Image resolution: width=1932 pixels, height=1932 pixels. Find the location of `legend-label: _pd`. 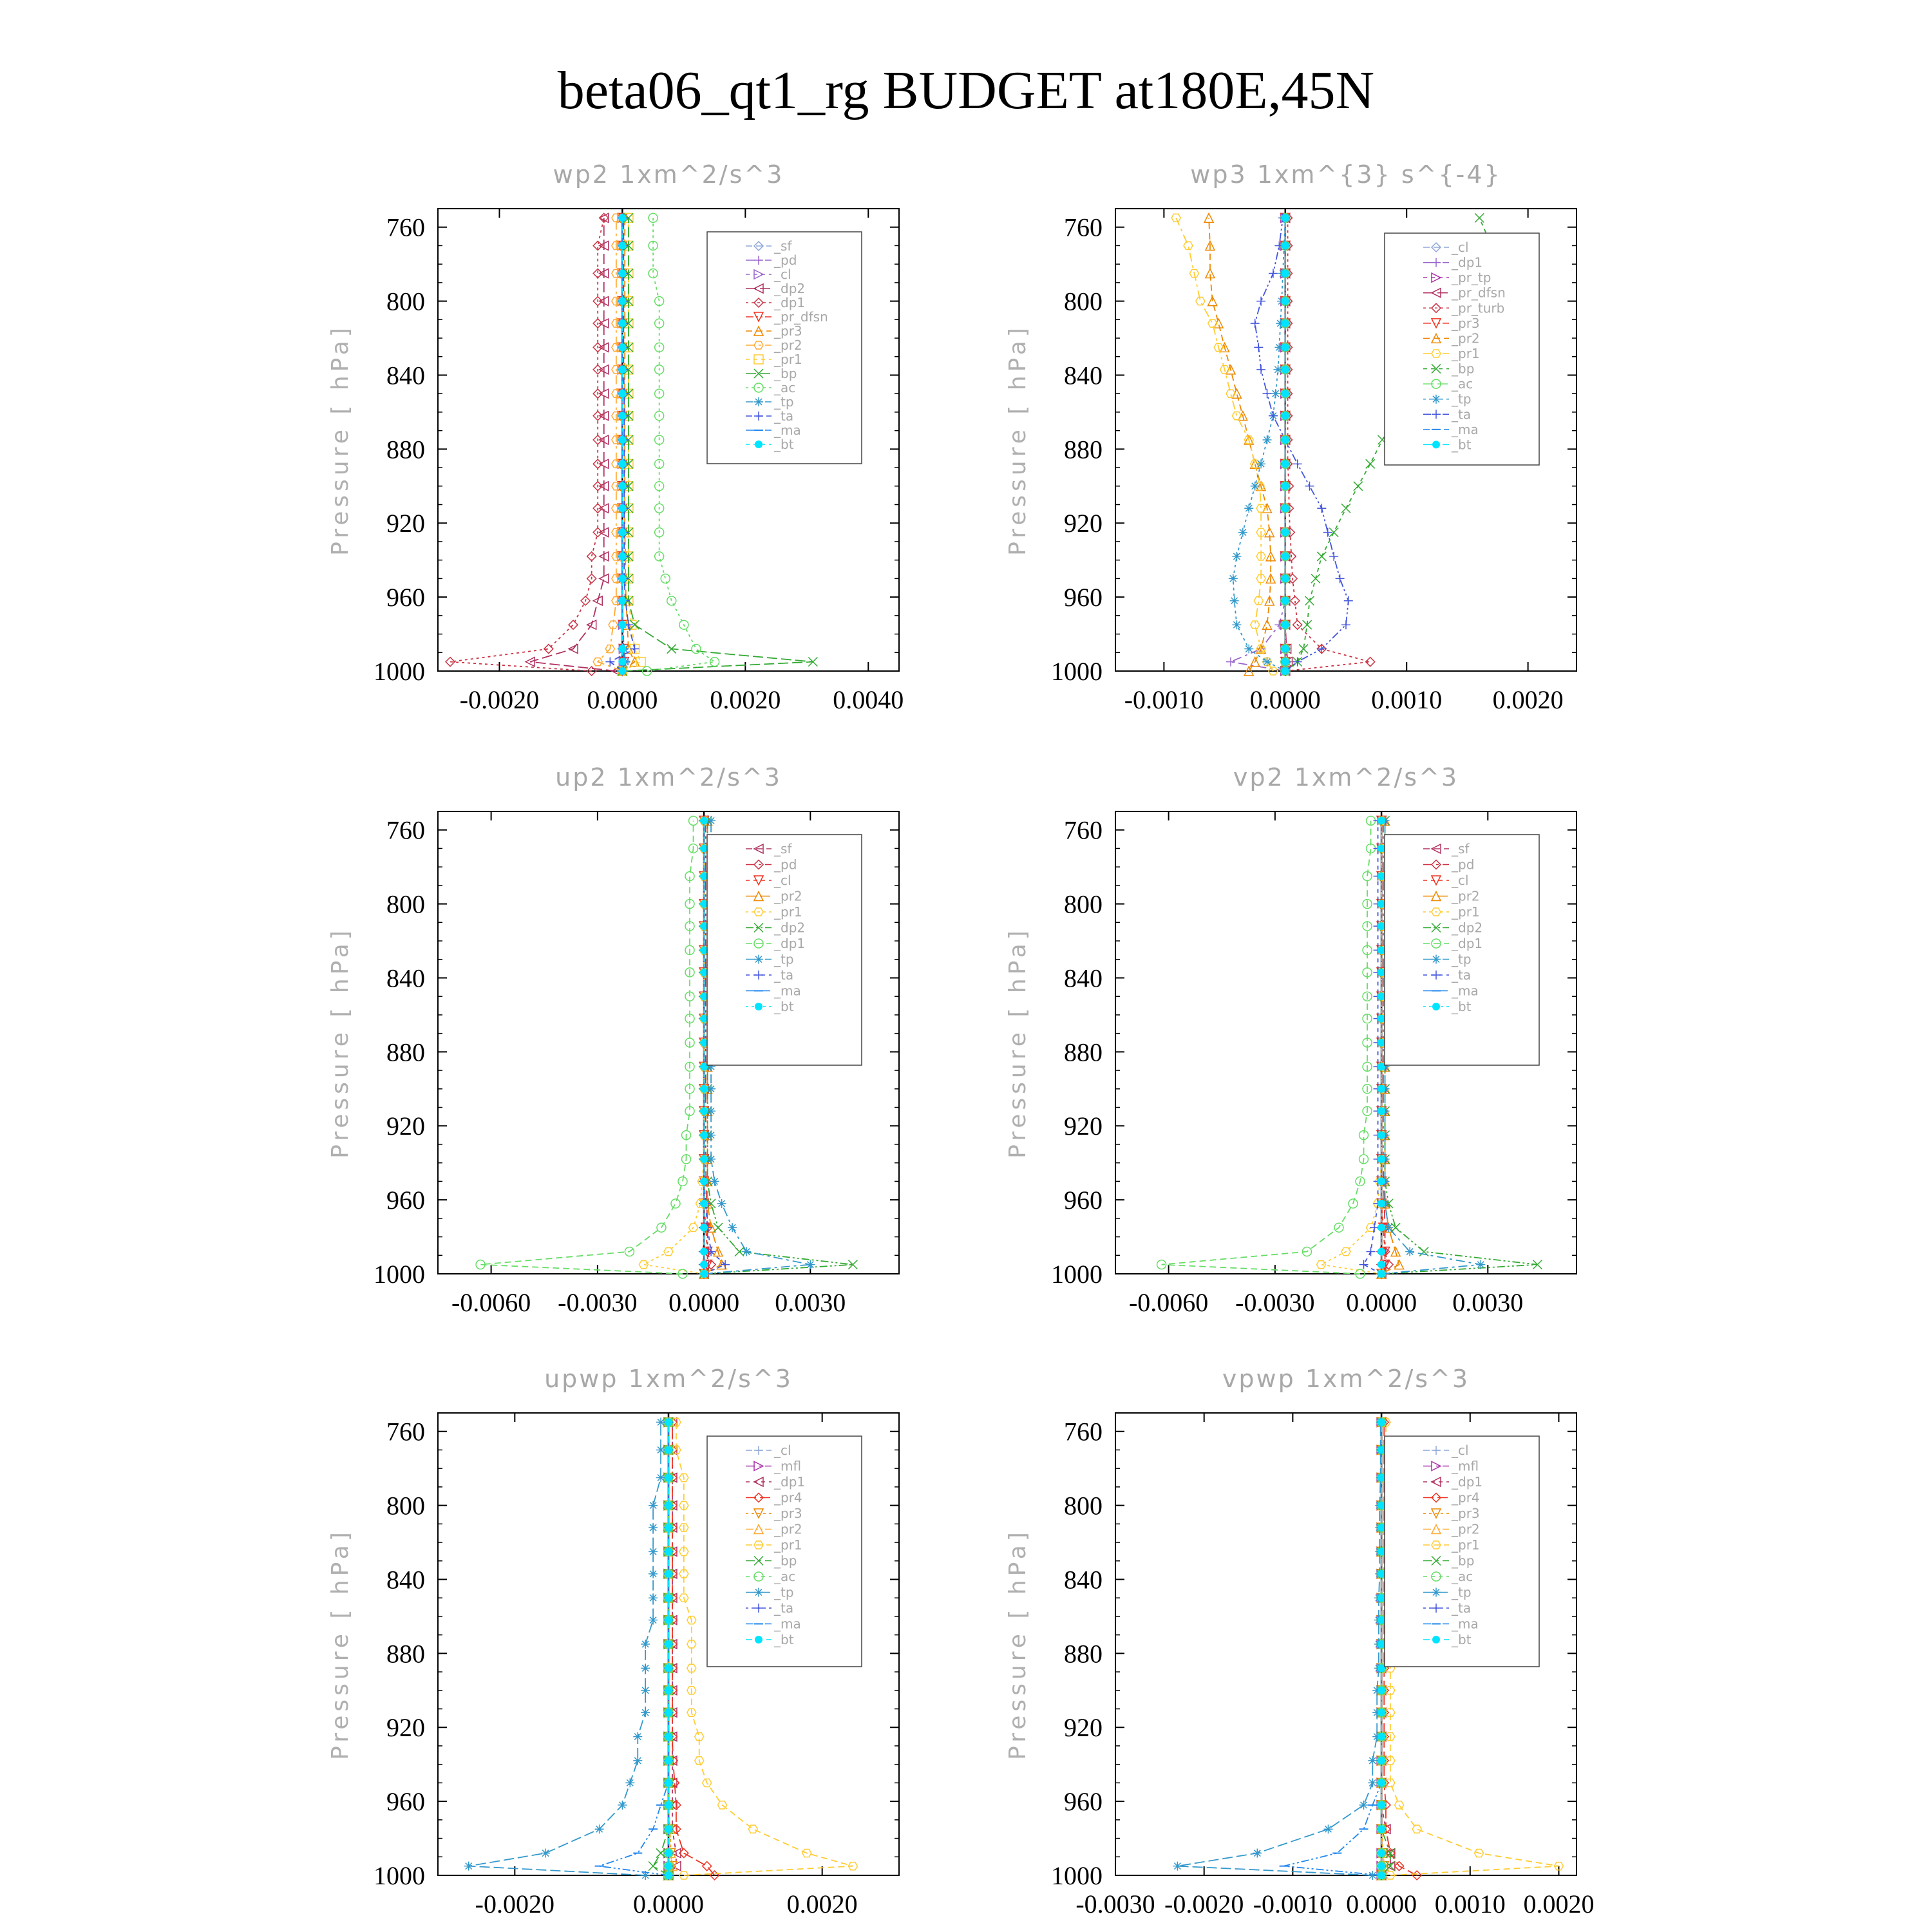

legend-label: _pd is located at coordinates (1463, 865).